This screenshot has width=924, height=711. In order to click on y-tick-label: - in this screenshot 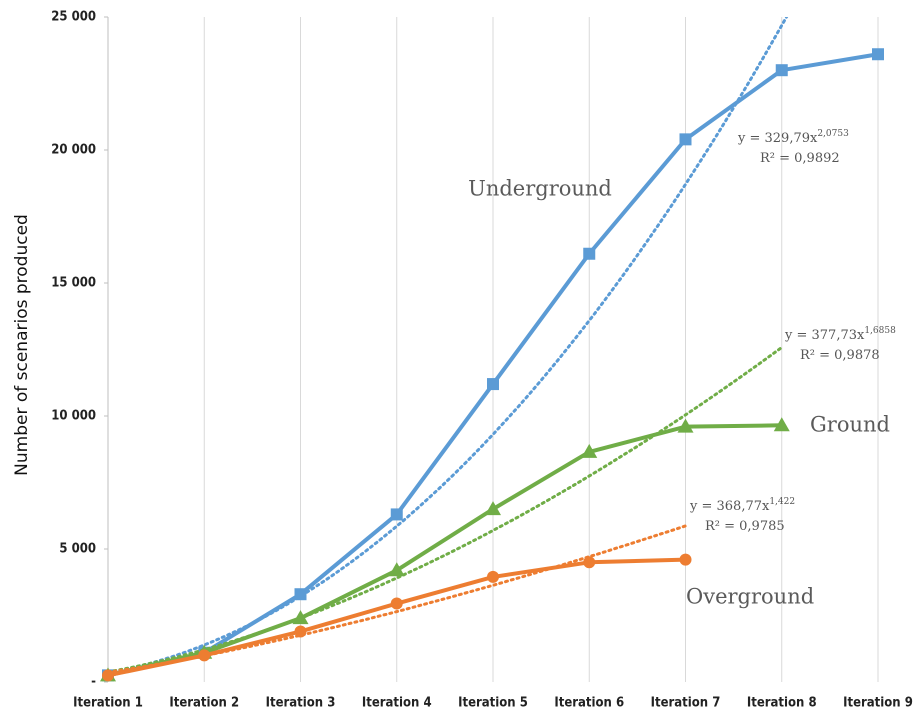, I will do `click(93, 682)`.